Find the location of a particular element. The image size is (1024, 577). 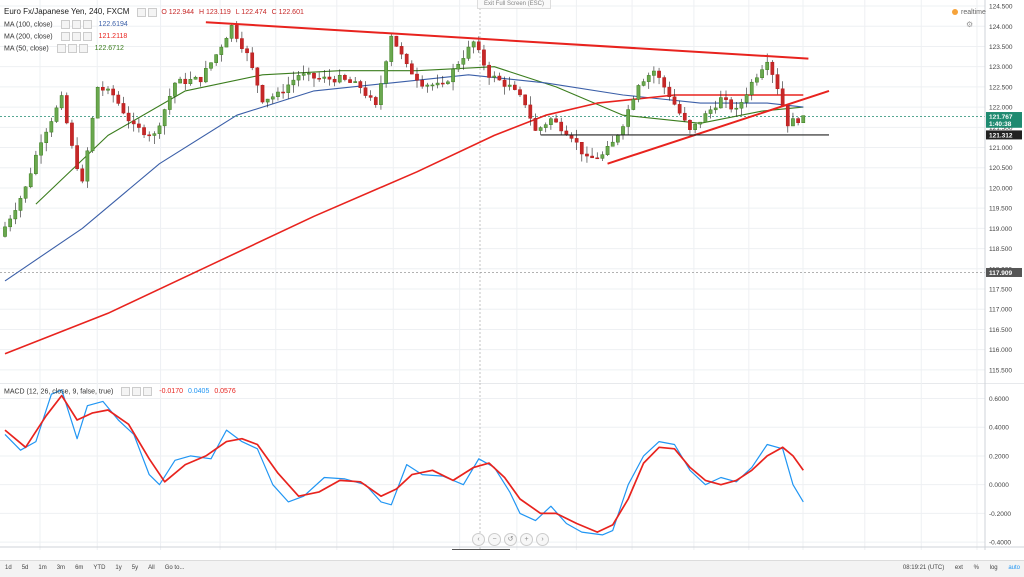

auto-toggle: auto is located at coordinates (1014, 568).